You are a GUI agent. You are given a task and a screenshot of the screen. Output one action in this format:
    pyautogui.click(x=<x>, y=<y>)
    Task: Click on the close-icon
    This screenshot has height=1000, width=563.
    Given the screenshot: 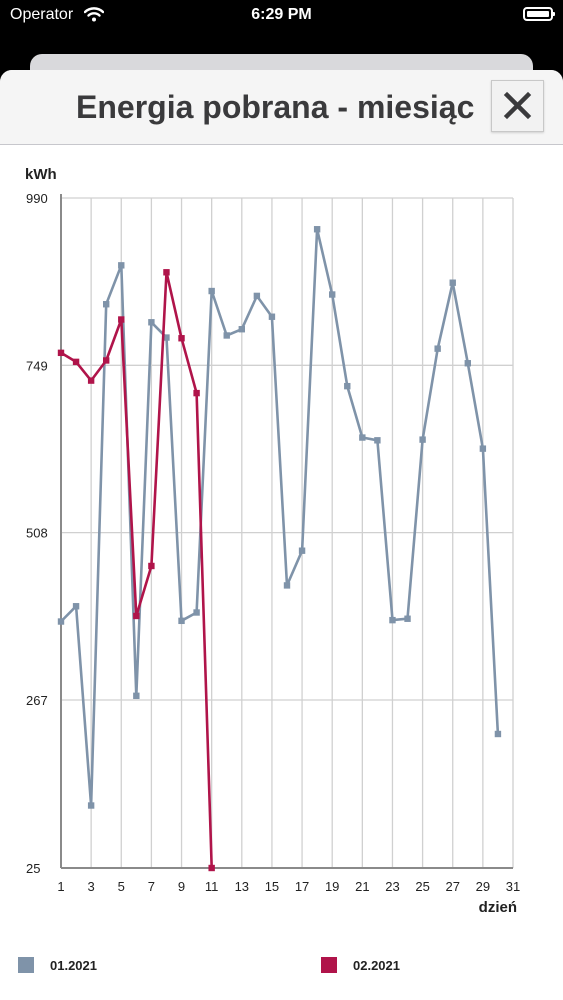 What is the action you would take?
    pyautogui.click(x=517, y=105)
    